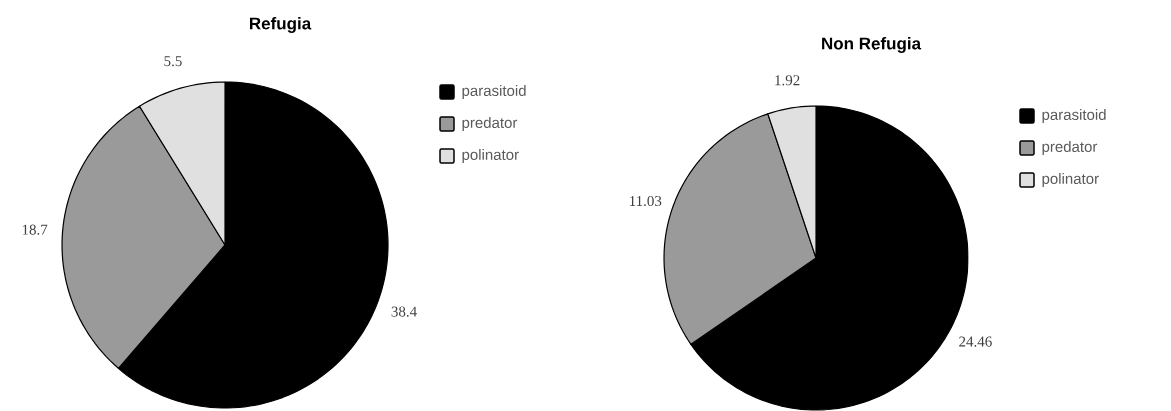  I want to click on chart-title: Non Refugia, so click(872, 45).